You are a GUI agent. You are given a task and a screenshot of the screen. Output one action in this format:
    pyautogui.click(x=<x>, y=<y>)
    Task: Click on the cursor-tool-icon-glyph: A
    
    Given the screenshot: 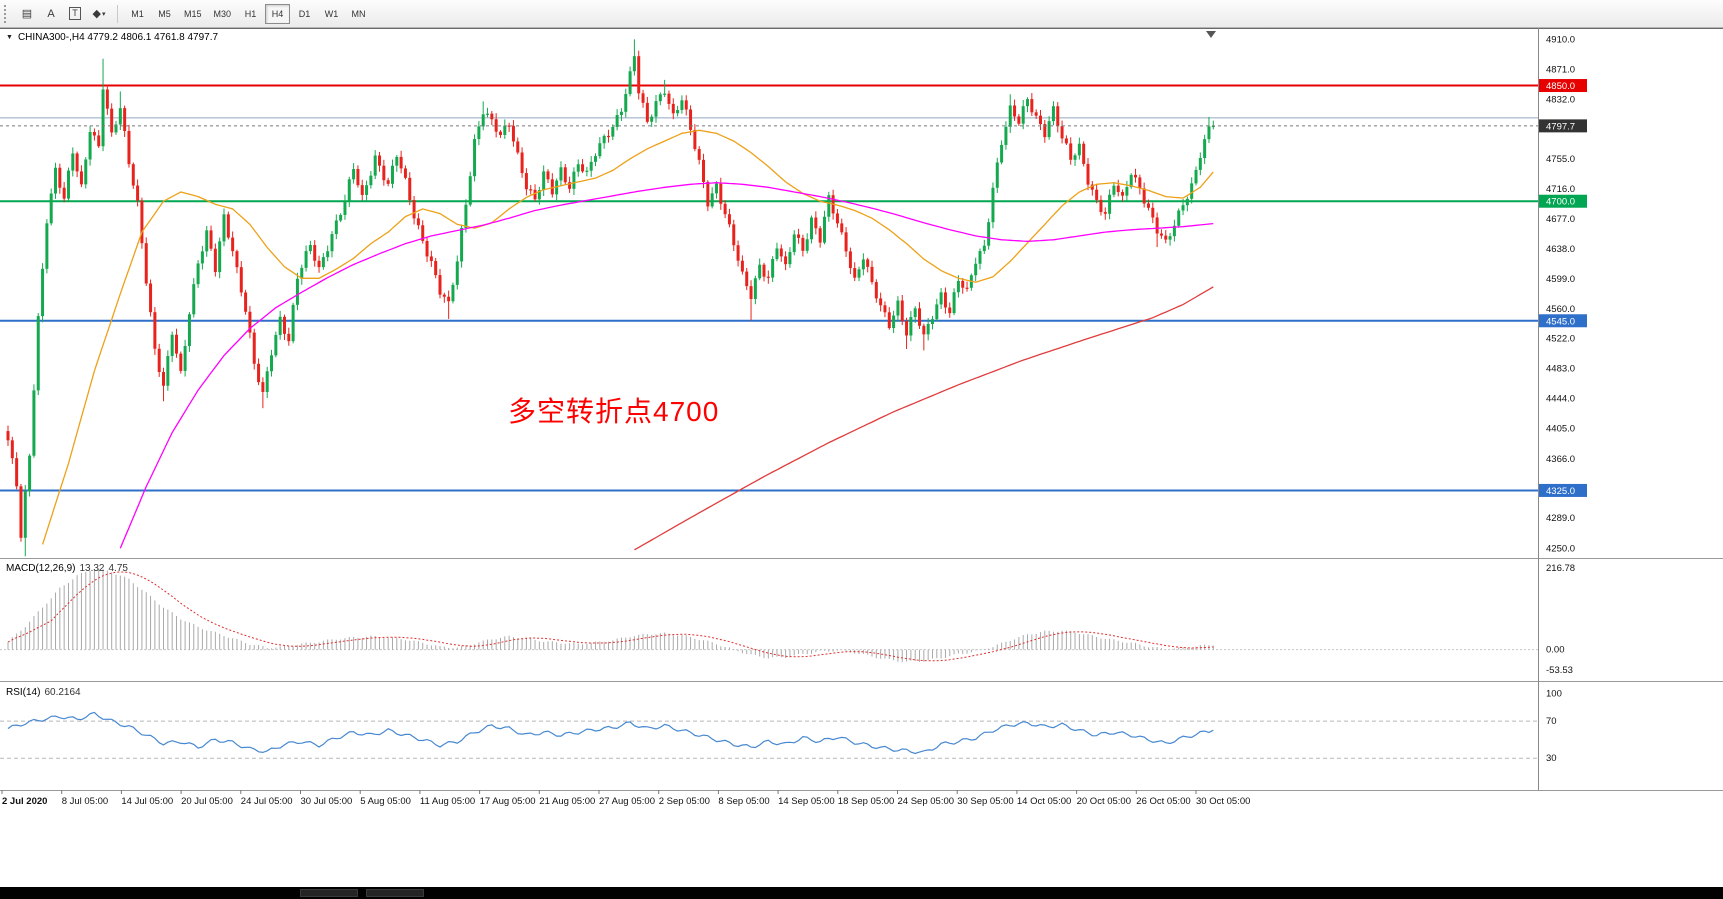 What is the action you would take?
    pyautogui.click(x=51, y=13)
    